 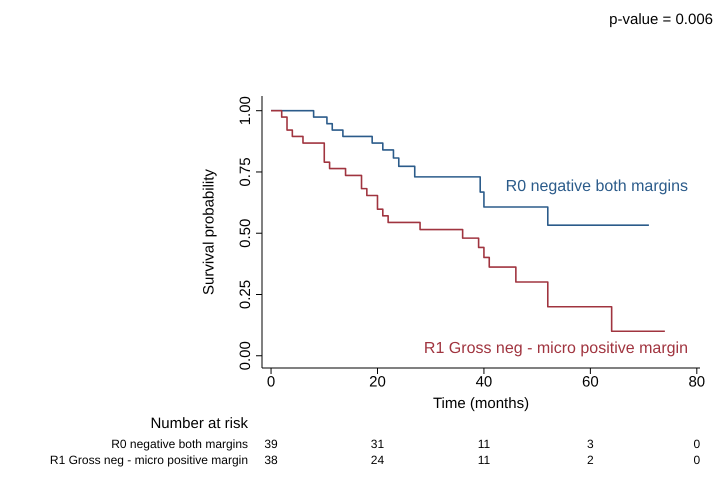 I want to click on series-label: R1 Gross neg - micro positive margin, so click(x=556, y=349).